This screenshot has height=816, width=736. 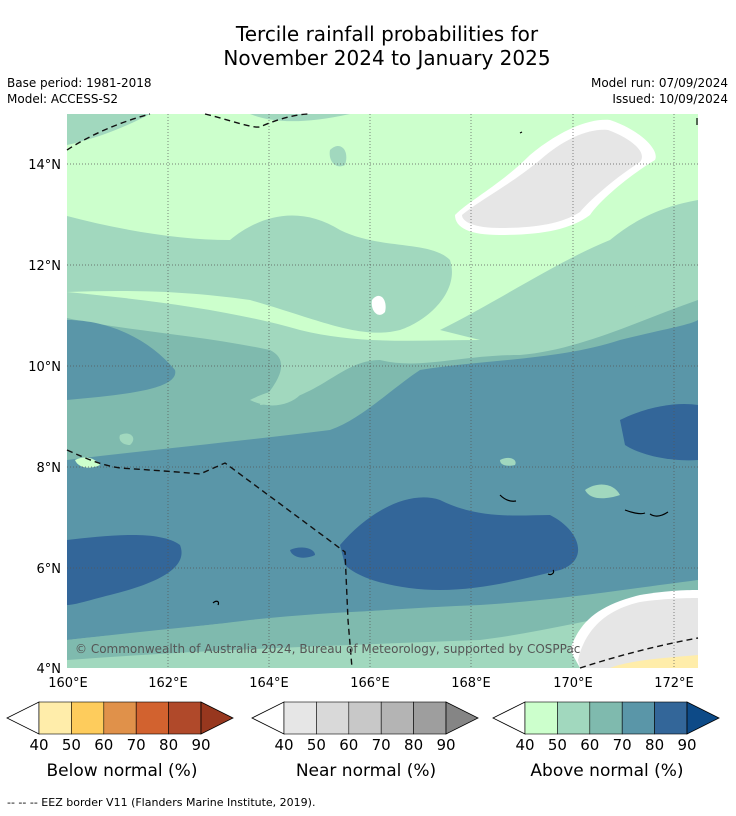 I want to click on colorbar-below-tick-label: 70, so click(x=136, y=745).